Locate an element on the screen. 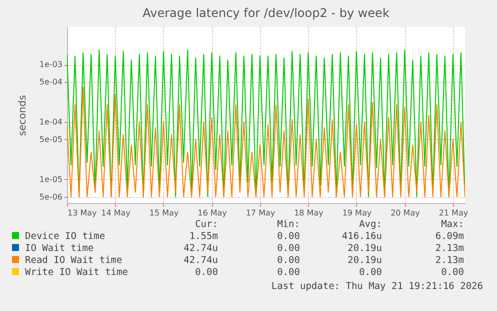 The image size is (497, 311). y-tick-label: 1e-05 is located at coordinates (50, 179).